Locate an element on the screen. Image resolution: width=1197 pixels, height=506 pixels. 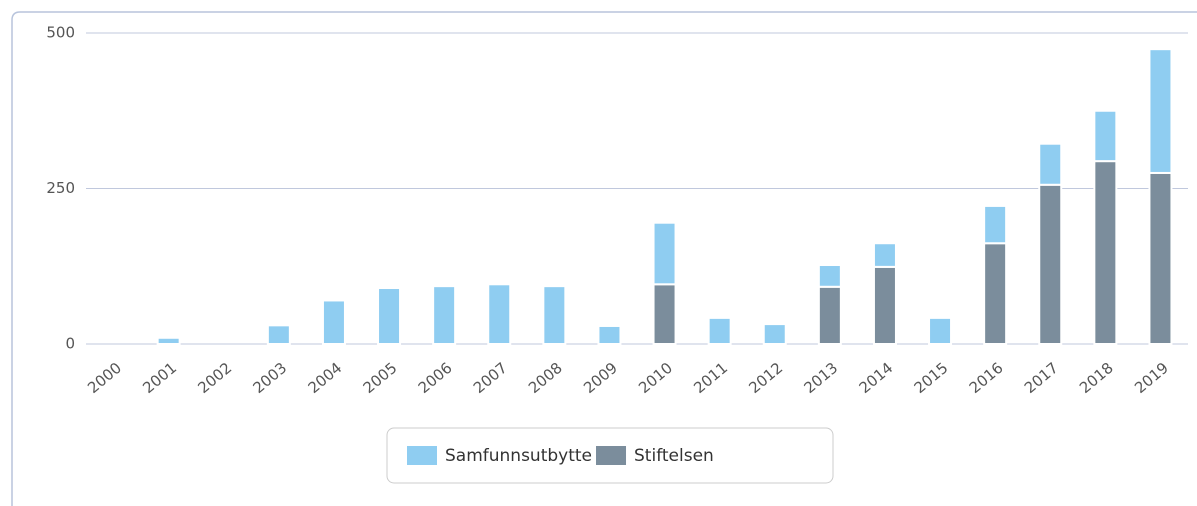
x-tick-label: 2013 is located at coordinates (820, 378).